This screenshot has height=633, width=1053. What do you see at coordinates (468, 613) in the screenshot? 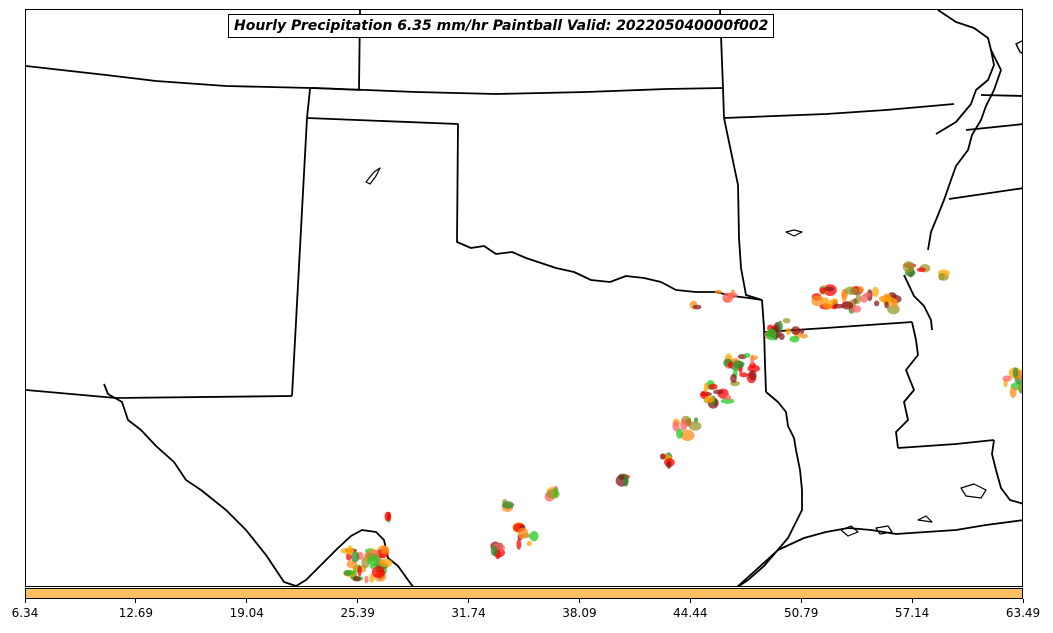
I see `colorbar-tick-label: 31.74` at bounding box center [468, 613].